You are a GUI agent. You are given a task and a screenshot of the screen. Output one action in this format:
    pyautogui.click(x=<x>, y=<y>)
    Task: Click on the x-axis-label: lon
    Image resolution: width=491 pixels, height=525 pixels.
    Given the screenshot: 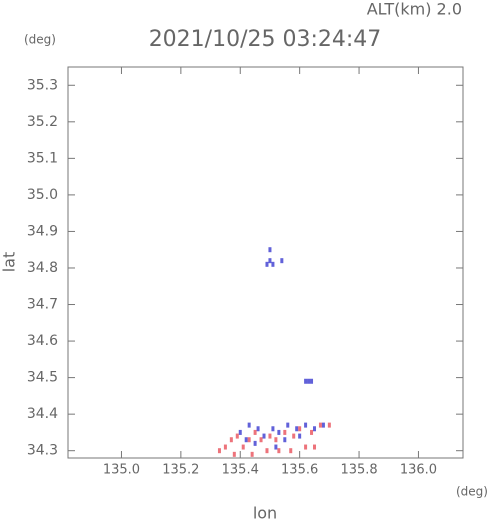 What is the action you would take?
    pyautogui.click(x=265, y=513)
    